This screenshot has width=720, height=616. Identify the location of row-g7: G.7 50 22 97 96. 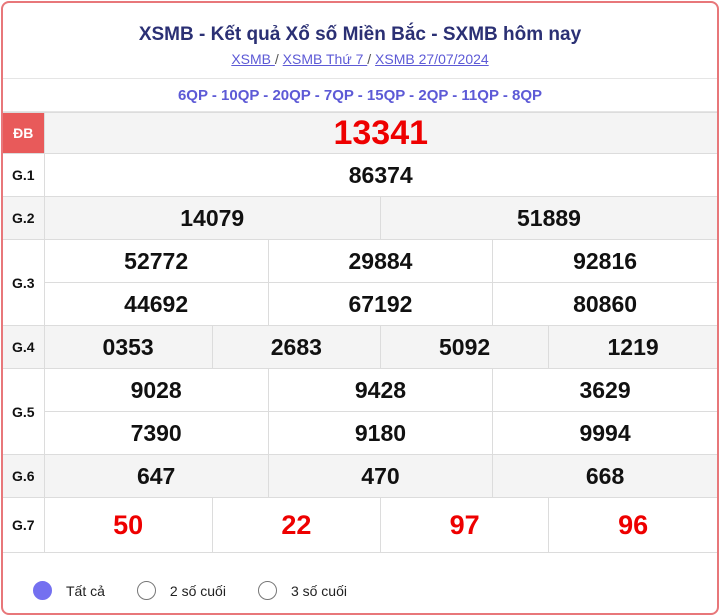
(360, 525).